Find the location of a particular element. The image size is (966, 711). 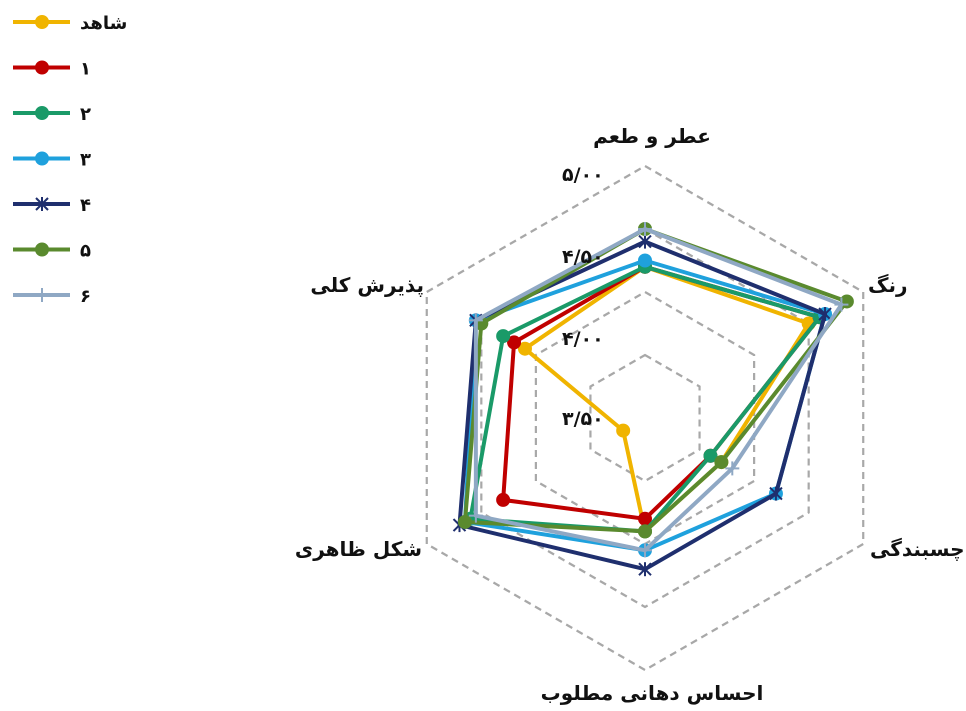

tick-label: ۴/۰۰ is located at coordinates (583, 339).